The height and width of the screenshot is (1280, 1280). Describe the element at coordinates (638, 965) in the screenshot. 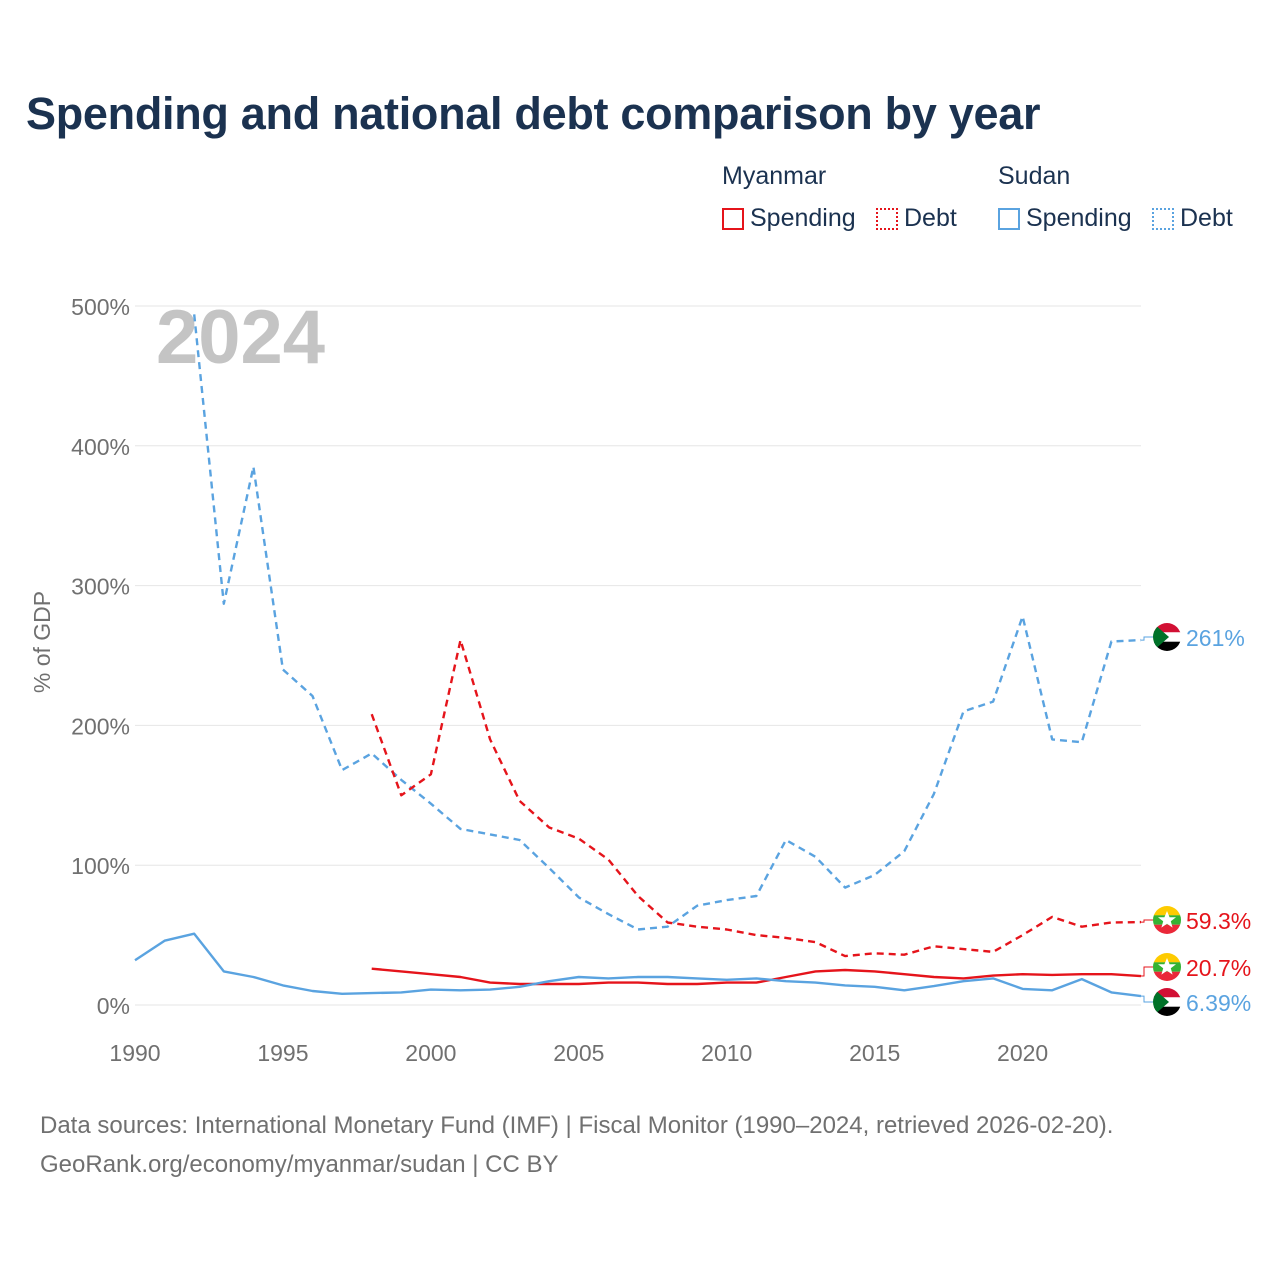

I see `series-line-sudan-spending` at that location.